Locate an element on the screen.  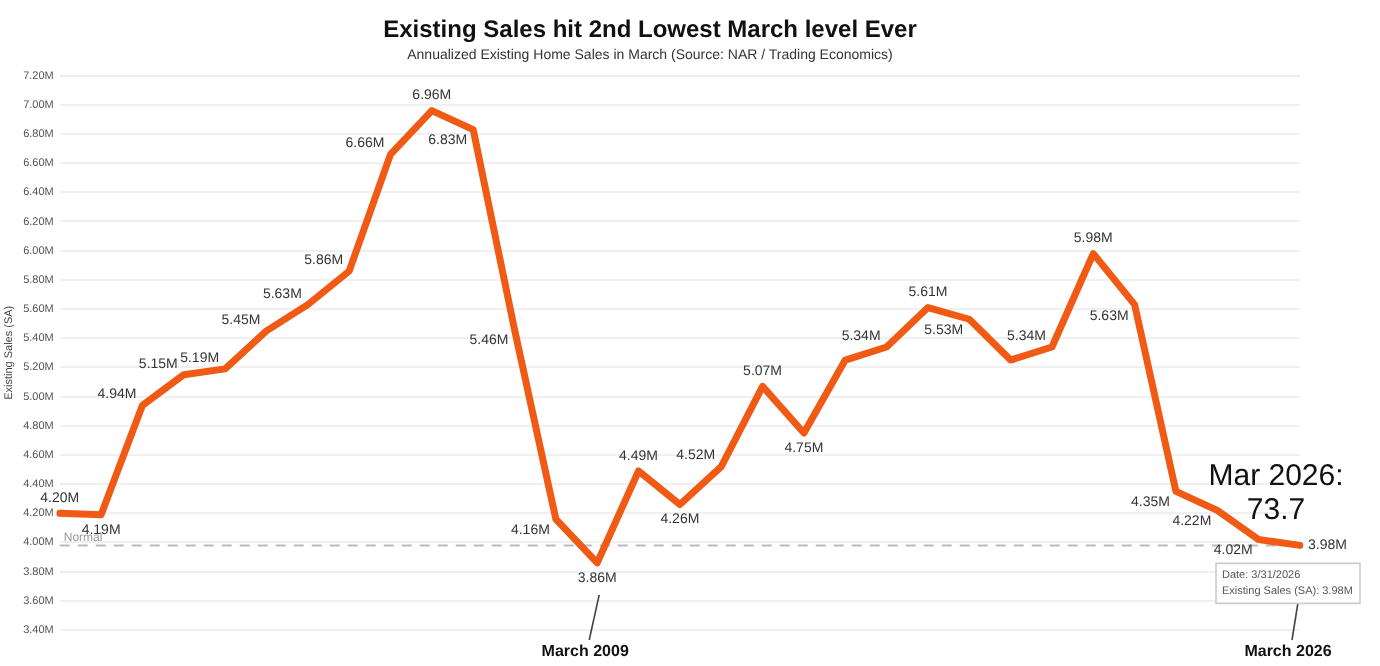
text: March 2009 is located at coordinates (585, 651).